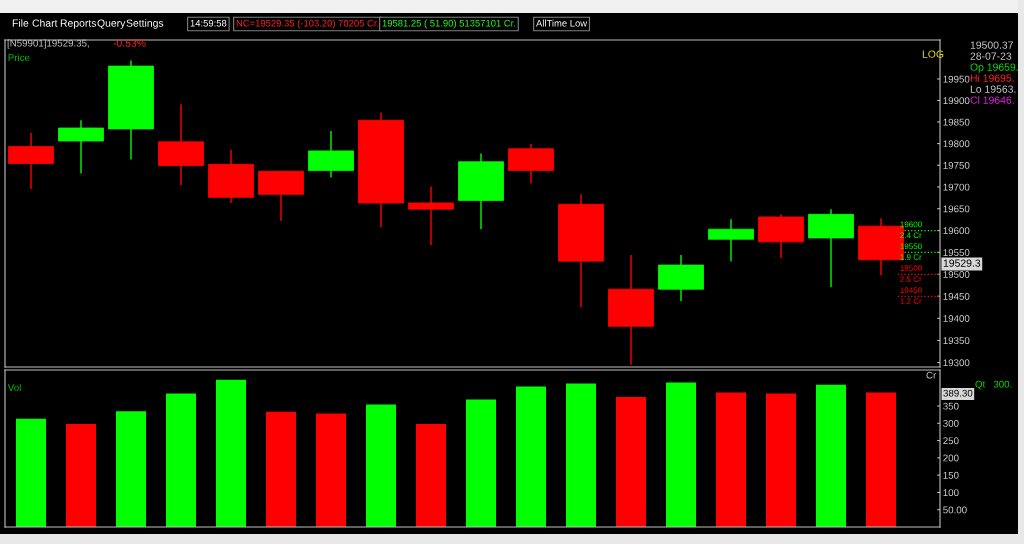  What do you see at coordinates (956, 363) in the screenshot?
I see `y-tick-label: 19300` at bounding box center [956, 363].